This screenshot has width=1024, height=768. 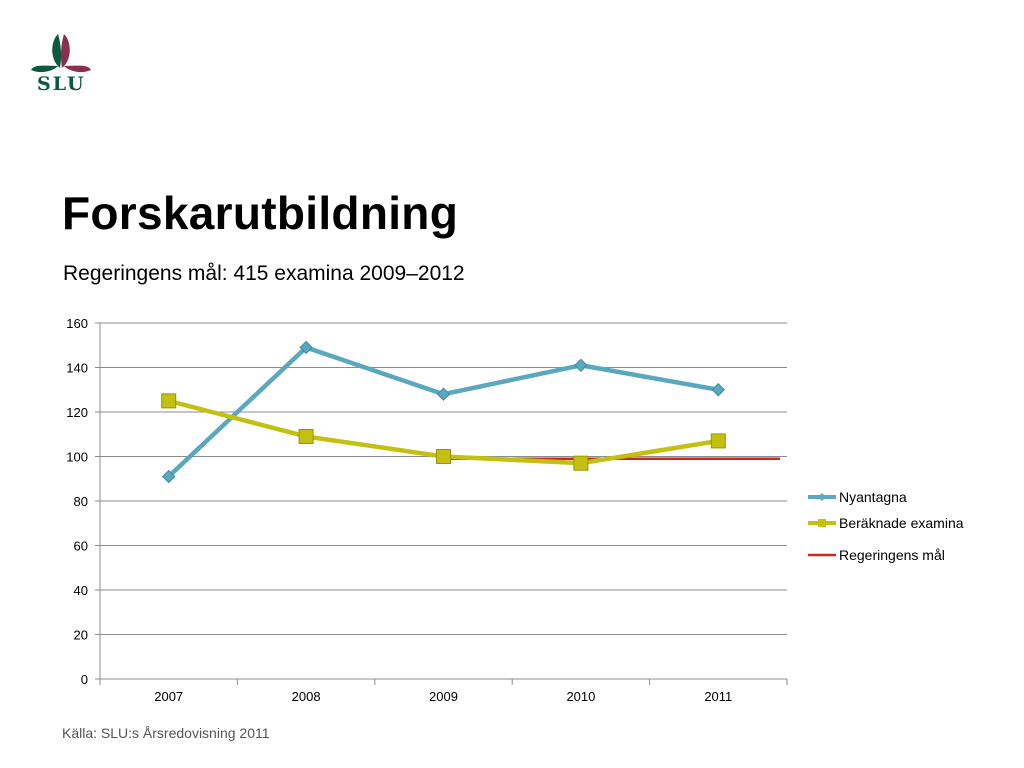 What do you see at coordinates (77, 457) in the screenshot?
I see `y-tick-label: 100` at bounding box center [77, 457].